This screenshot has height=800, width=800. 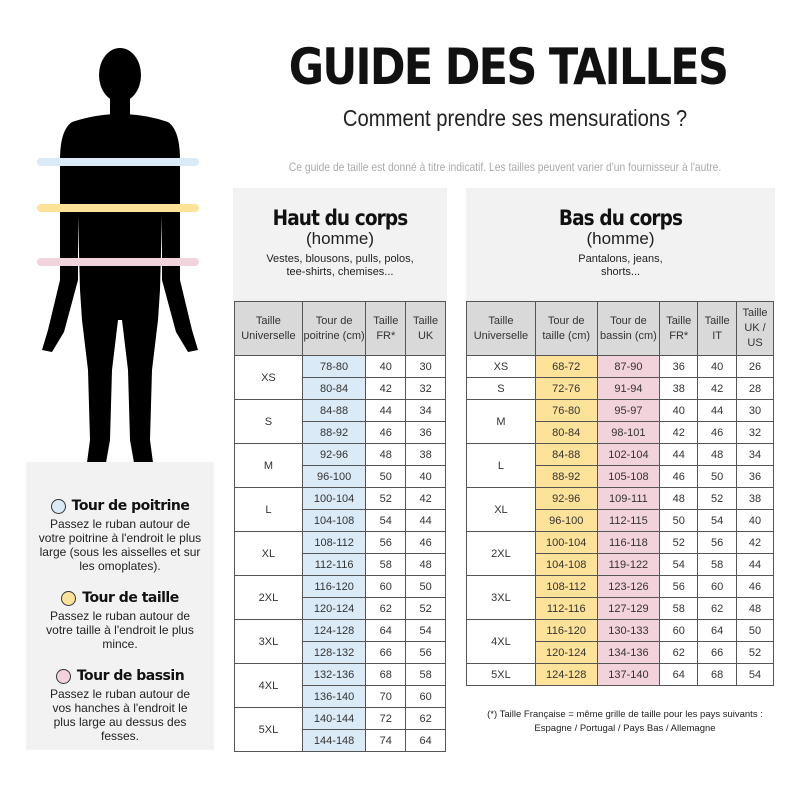 I want to click on table-row: XS 78-80 40 30, so click(x=340, y=377).